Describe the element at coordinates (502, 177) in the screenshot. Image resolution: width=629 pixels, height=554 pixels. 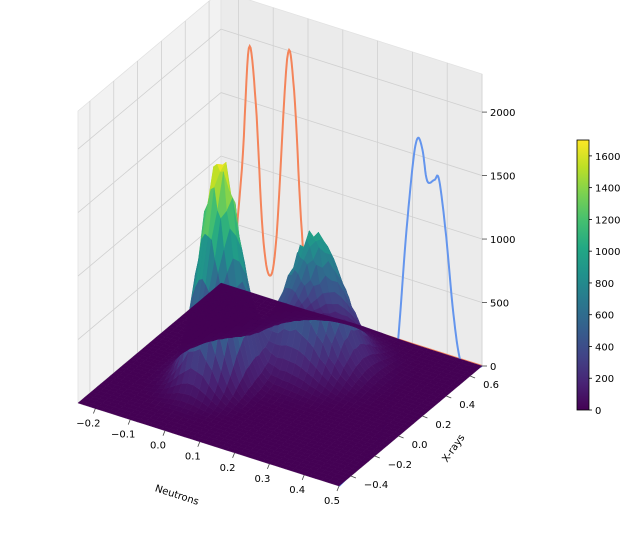
I see `z-tick-label: 1500` at that location.